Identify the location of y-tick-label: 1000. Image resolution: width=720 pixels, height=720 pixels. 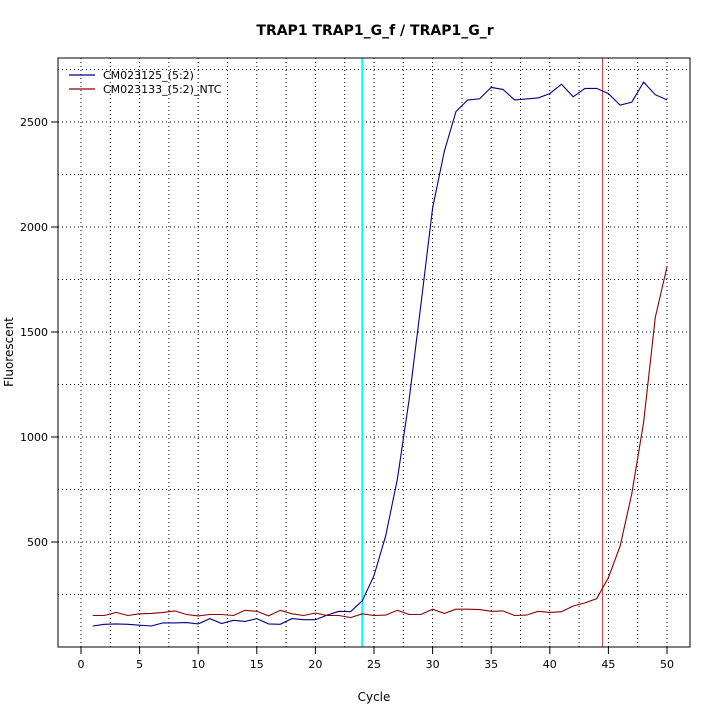
(34, 437).